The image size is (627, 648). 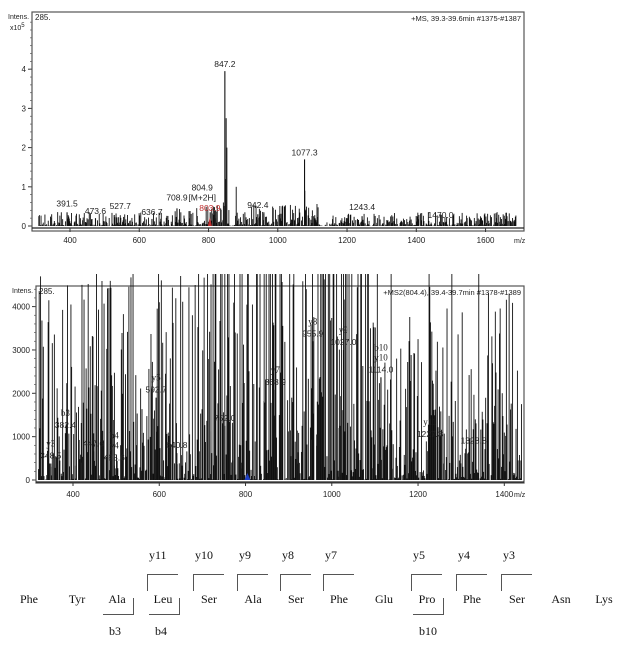 I want to click on residue-ala: Ala, so click(x=253, y=599).